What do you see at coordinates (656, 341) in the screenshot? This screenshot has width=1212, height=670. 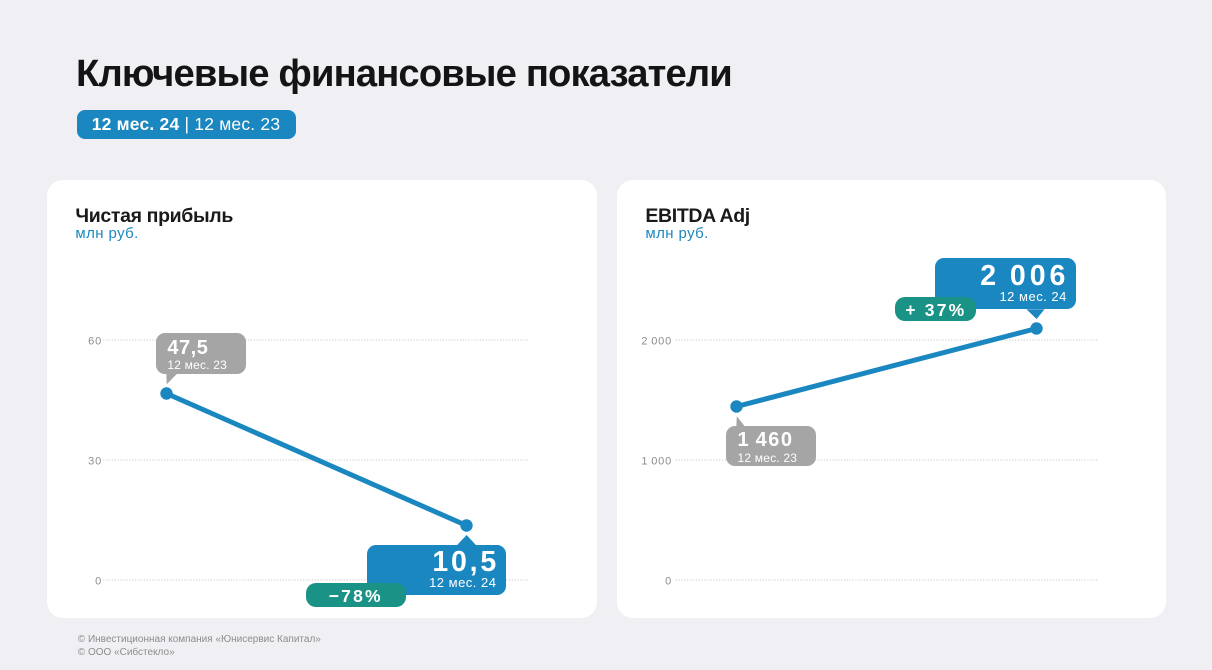 I see `svg-text: 2 000` at bounding box center [656, 341].